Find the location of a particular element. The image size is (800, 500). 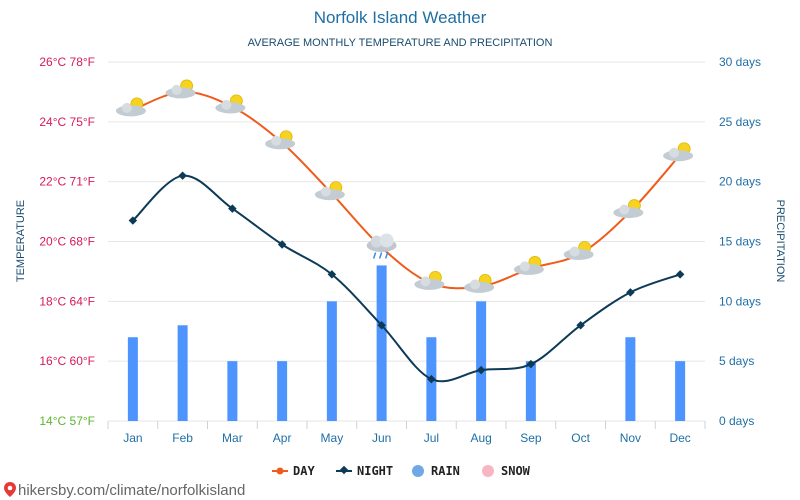

legend-rain-label: RAIN is located at coordinates (445, 471).